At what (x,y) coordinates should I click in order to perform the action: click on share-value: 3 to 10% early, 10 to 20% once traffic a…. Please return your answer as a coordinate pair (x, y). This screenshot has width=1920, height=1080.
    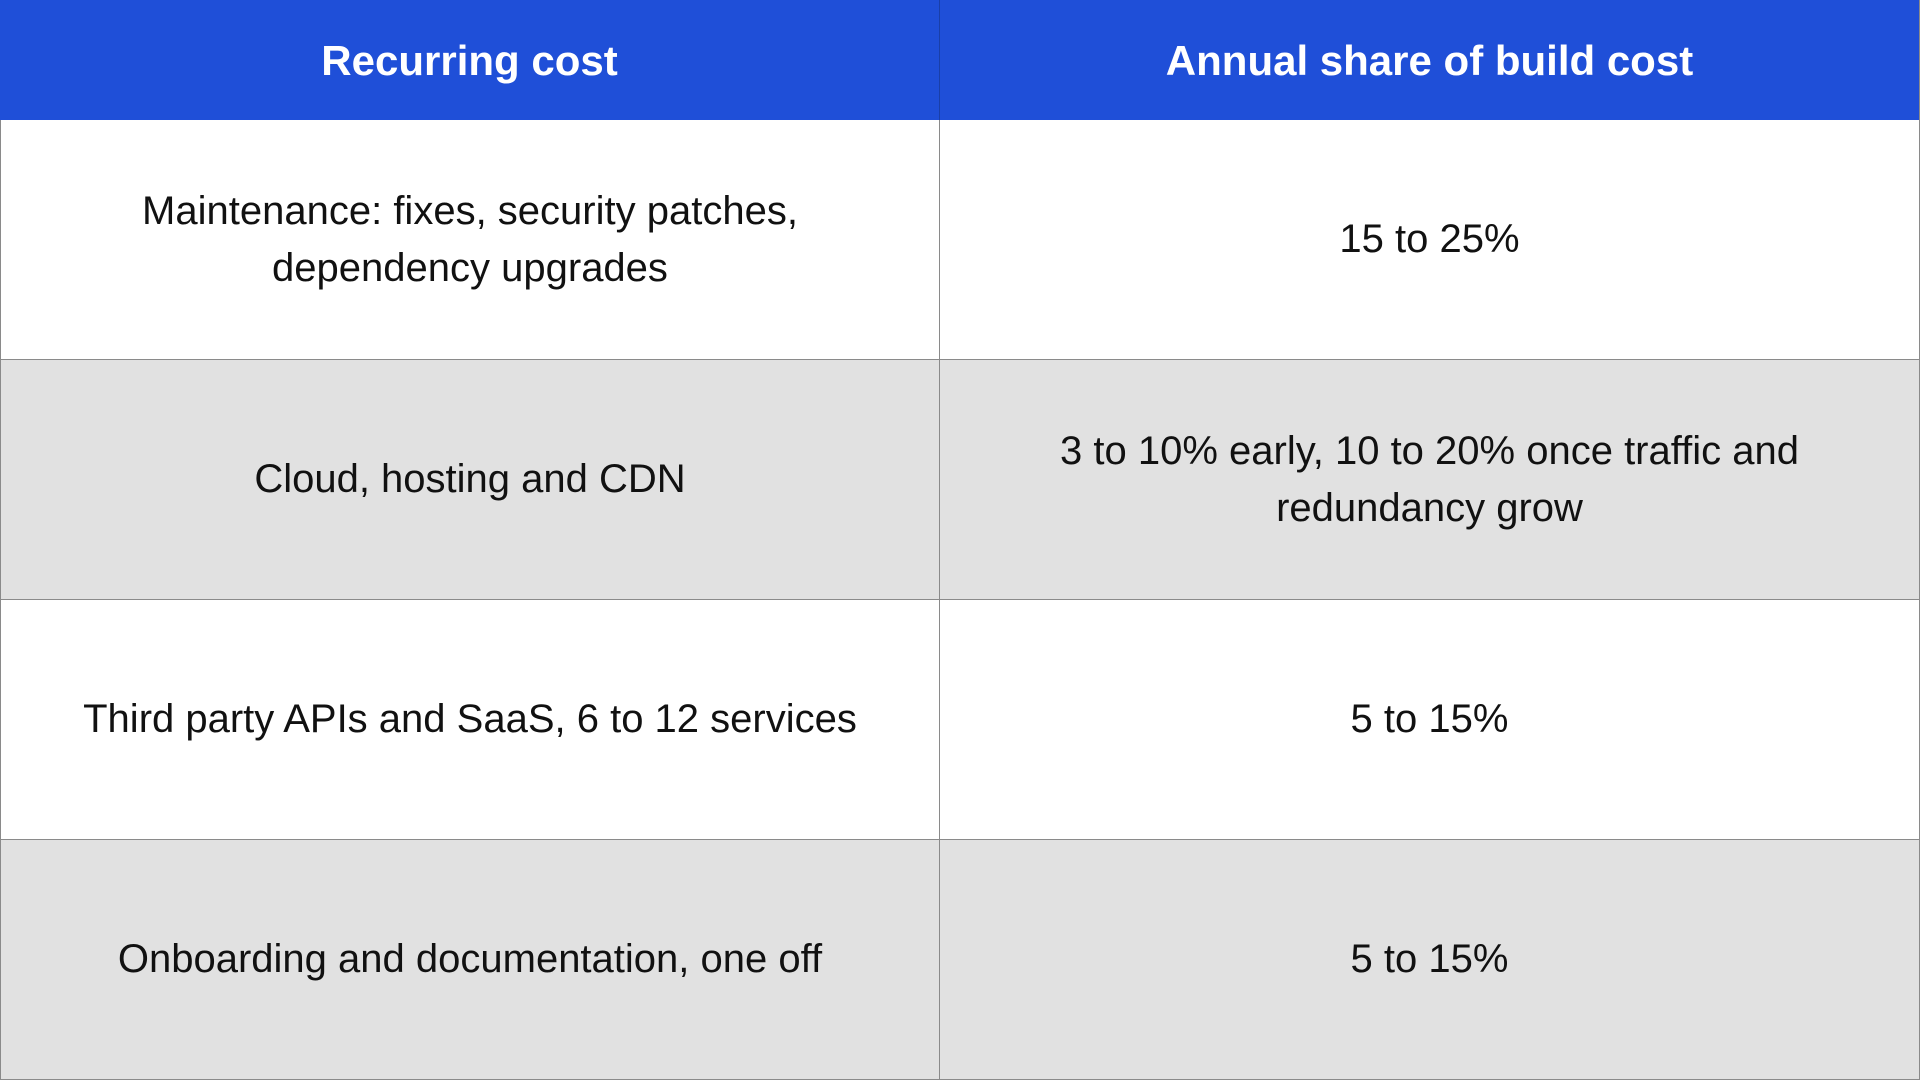
    Looking at the image, I should click on (1429, 479).